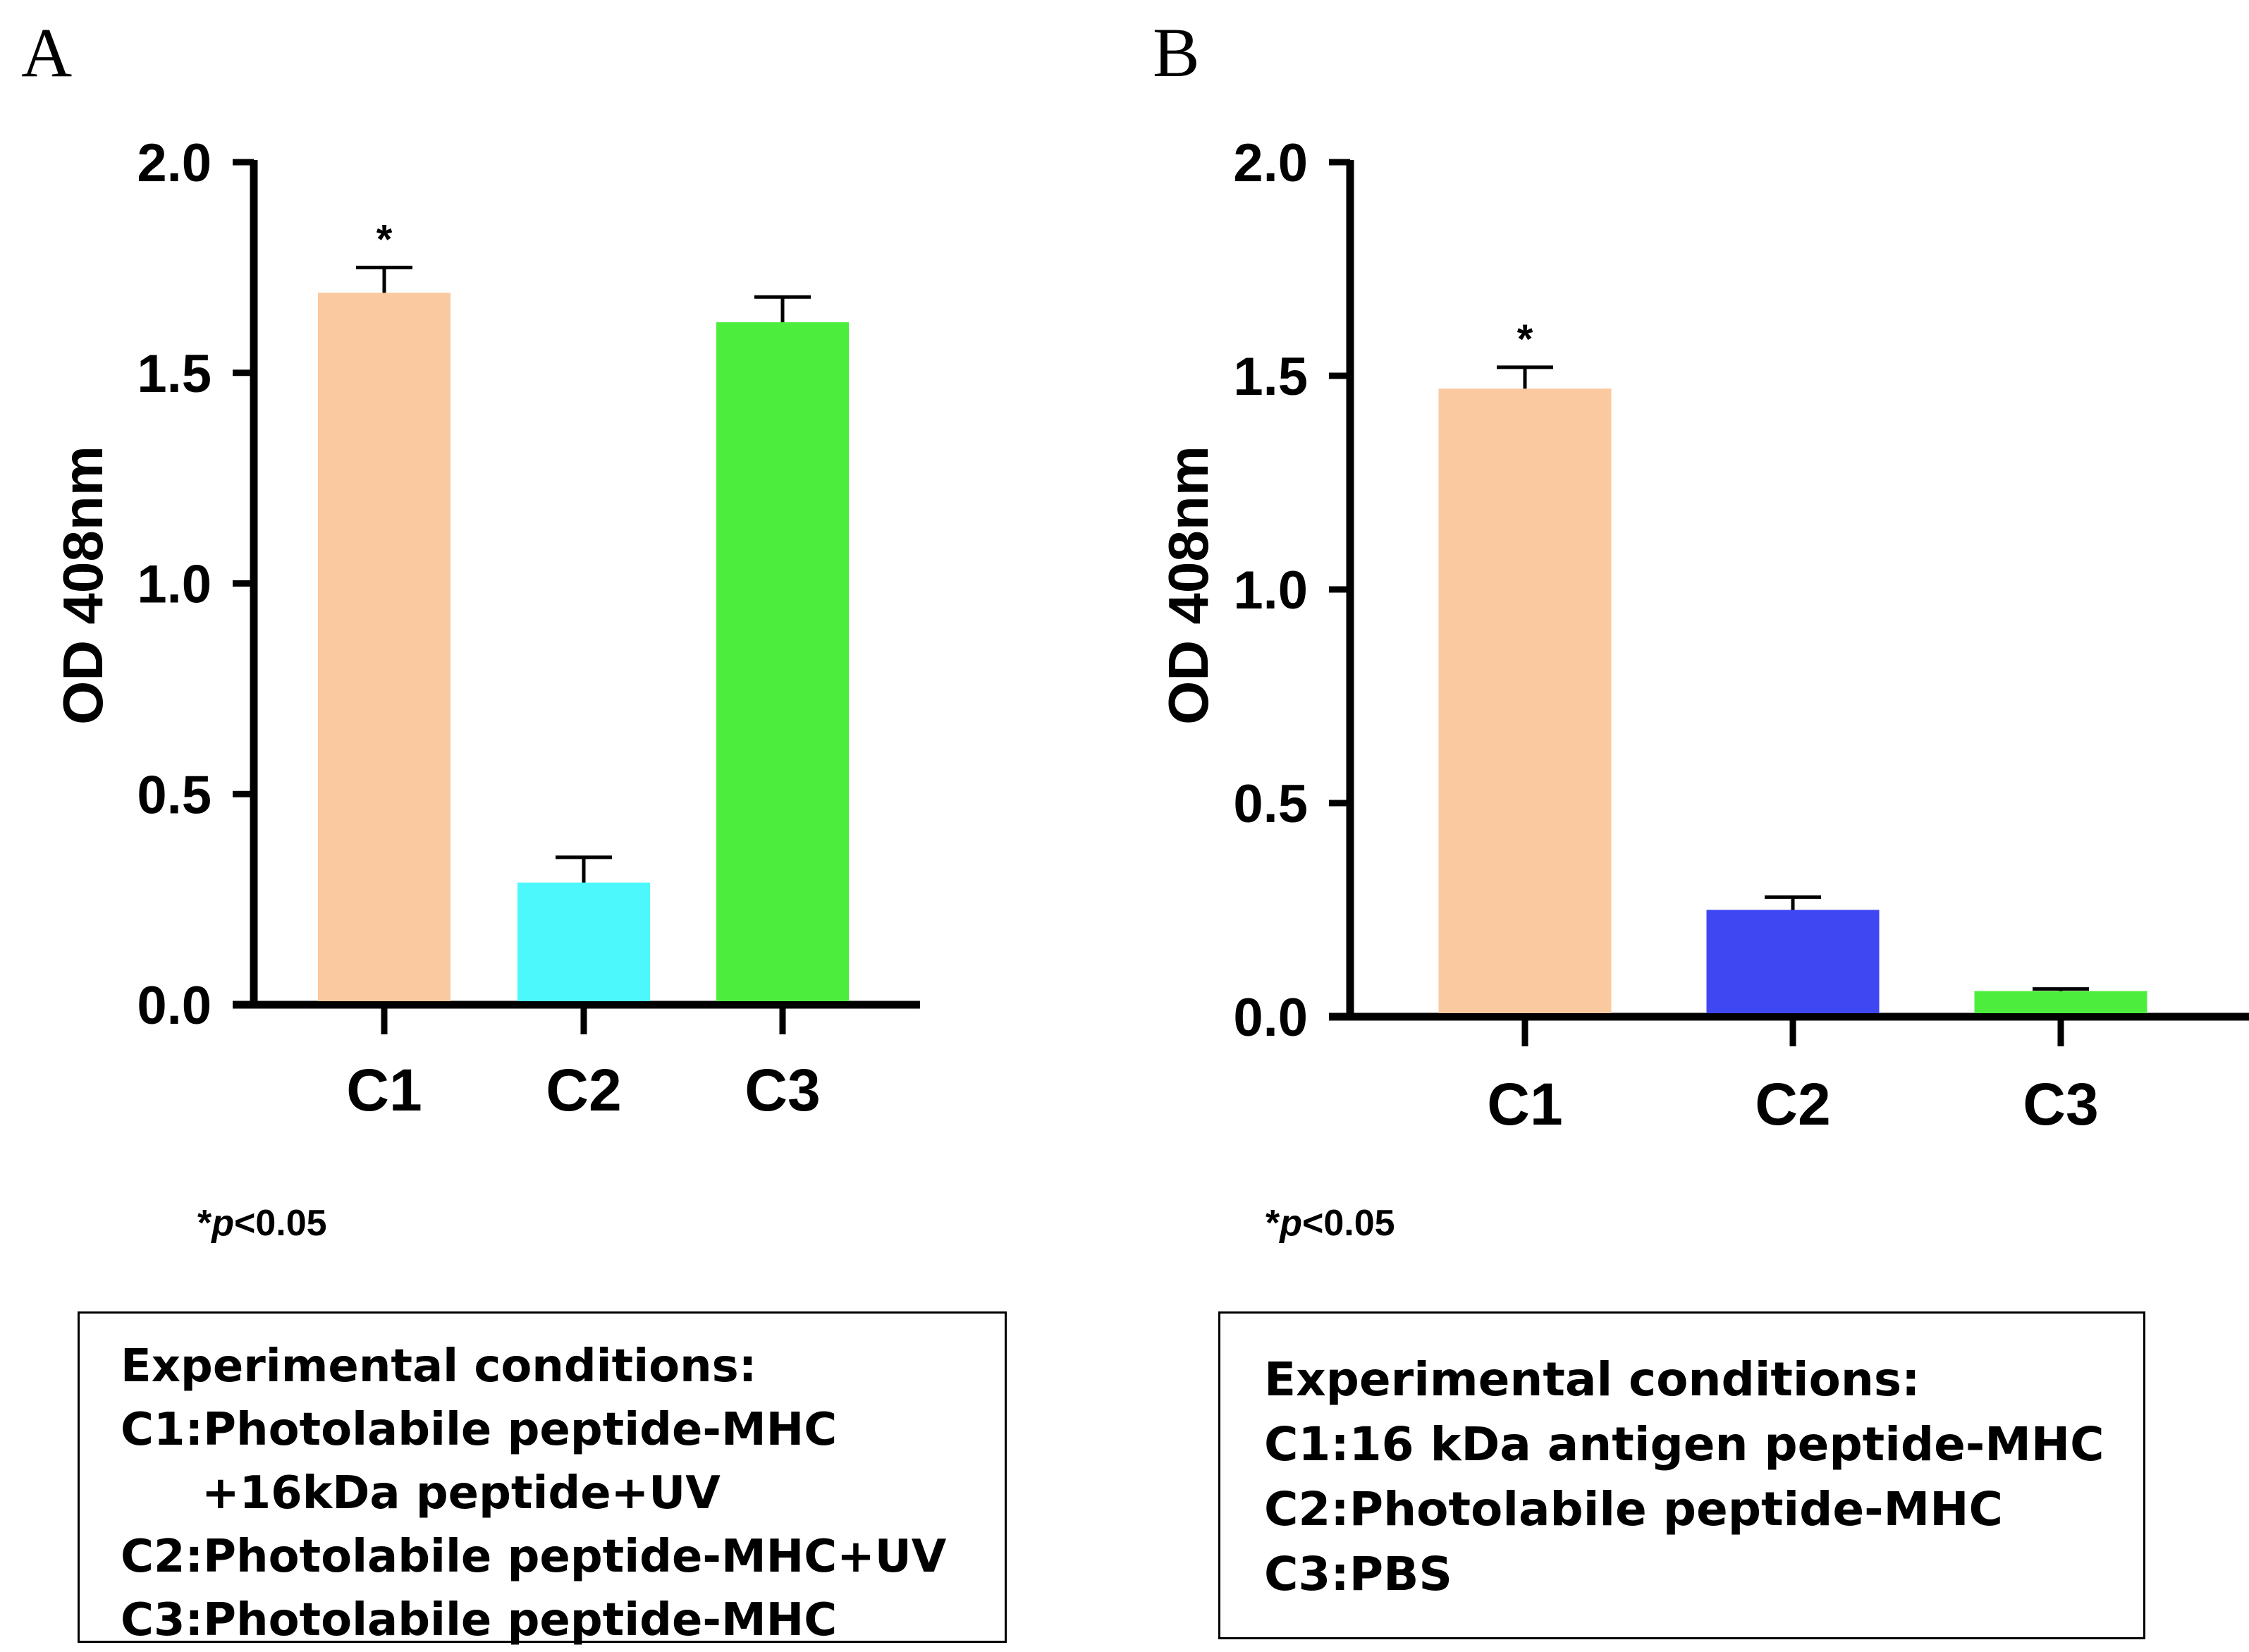  Describe the element at coordinates (462, 1493) in the screenshot. I see `condition-line: +16kDa peptide+UV` at that location.